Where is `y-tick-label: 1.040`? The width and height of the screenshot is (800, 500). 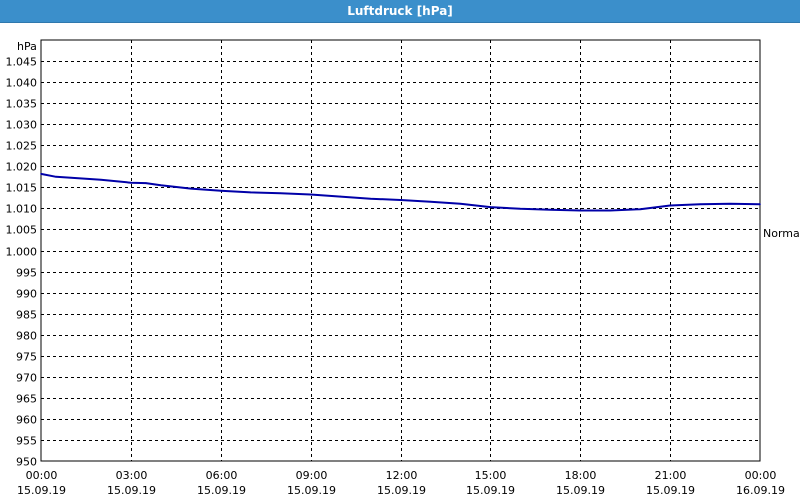
y-tick-label: 1.040 is located at coordinates (22, 83).